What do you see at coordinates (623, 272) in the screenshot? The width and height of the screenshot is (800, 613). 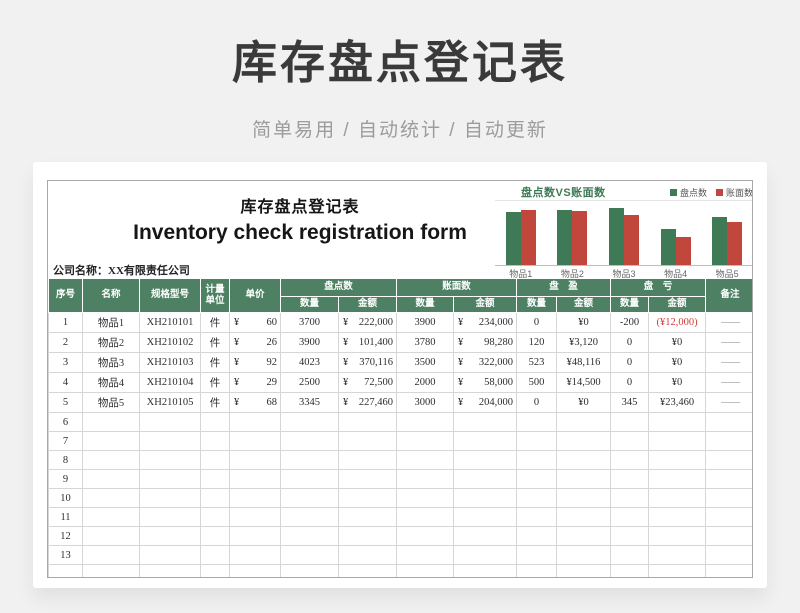 I see `chart-x-labels: 物品1 物品2 物品3 物品4 物品5` at bounding box center [623, 272].